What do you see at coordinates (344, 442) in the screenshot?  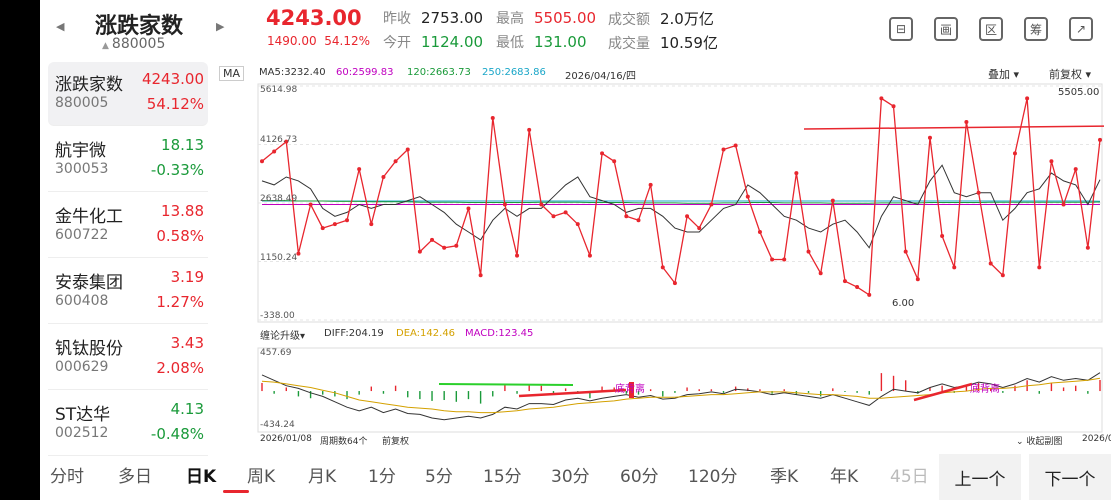 I see `period-count: 周期数64个` at bounding box center [344, 442].